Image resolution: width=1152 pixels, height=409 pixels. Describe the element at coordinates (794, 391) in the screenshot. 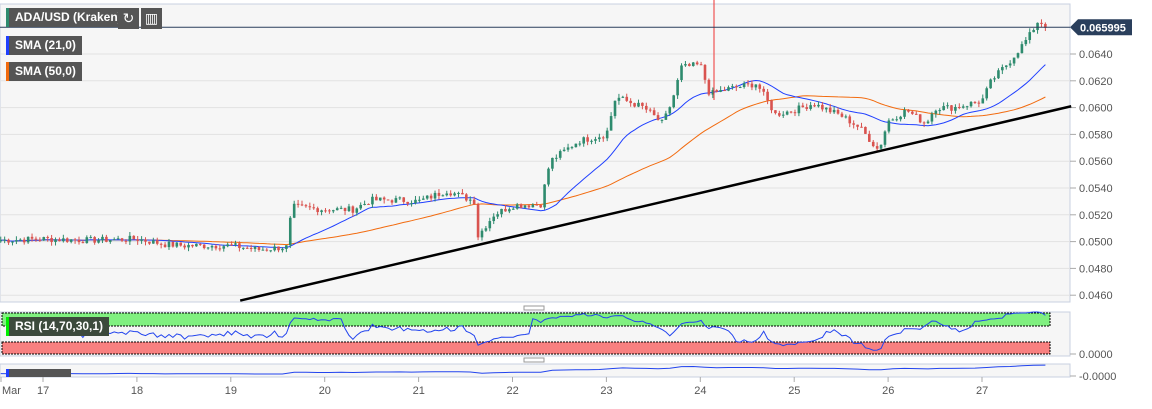

I see `x-tick-label: 25` at that location.